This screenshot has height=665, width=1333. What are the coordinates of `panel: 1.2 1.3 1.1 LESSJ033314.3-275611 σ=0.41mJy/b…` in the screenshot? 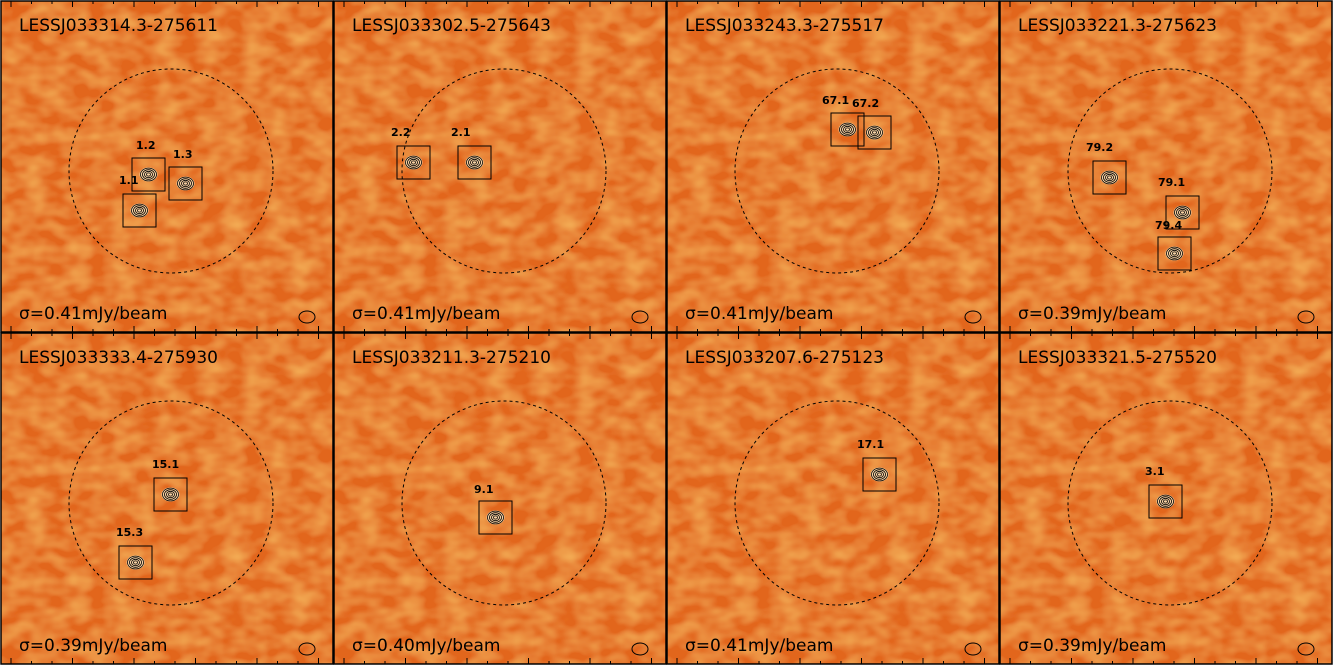 It's located at (167, 166).